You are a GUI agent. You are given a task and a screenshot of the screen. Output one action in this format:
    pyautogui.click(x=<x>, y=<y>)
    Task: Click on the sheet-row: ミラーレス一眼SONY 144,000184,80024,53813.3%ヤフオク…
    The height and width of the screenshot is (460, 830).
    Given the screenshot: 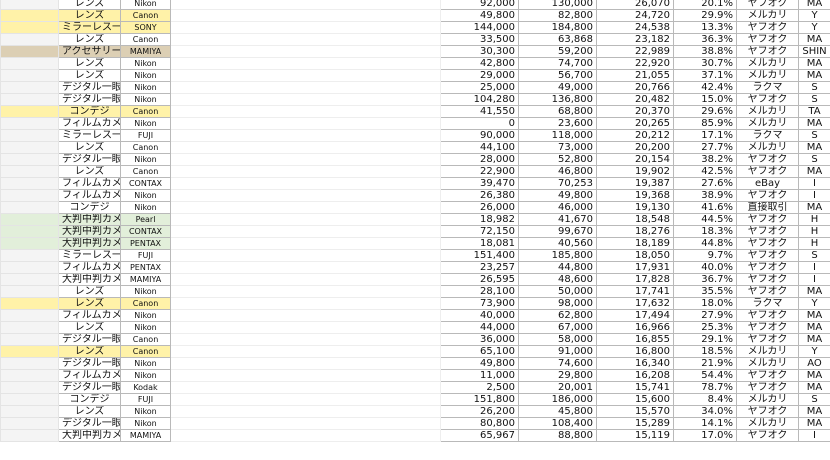 What is the action you would take?
    pyautogui.click(x=415, y=27)
    